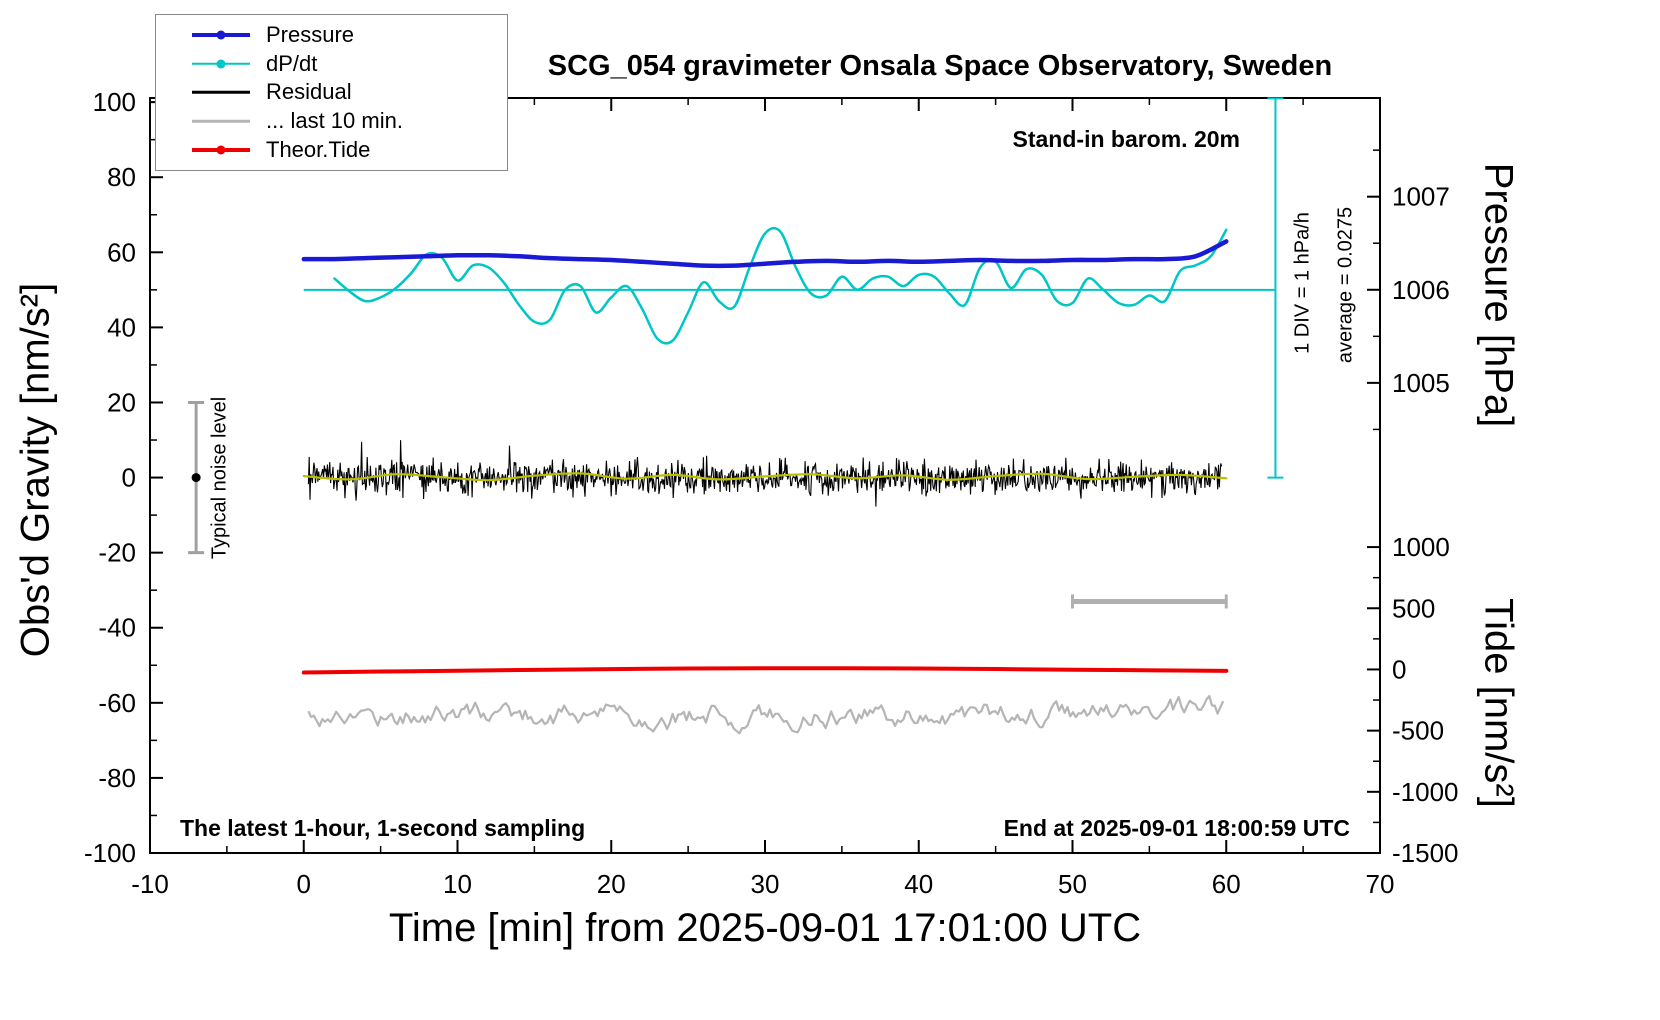 The image size is (1660, 1020). Describe the element at coordinates (334, 121) in the screenshot. I see `legend-item-label: ... last 10 min.` at that location.